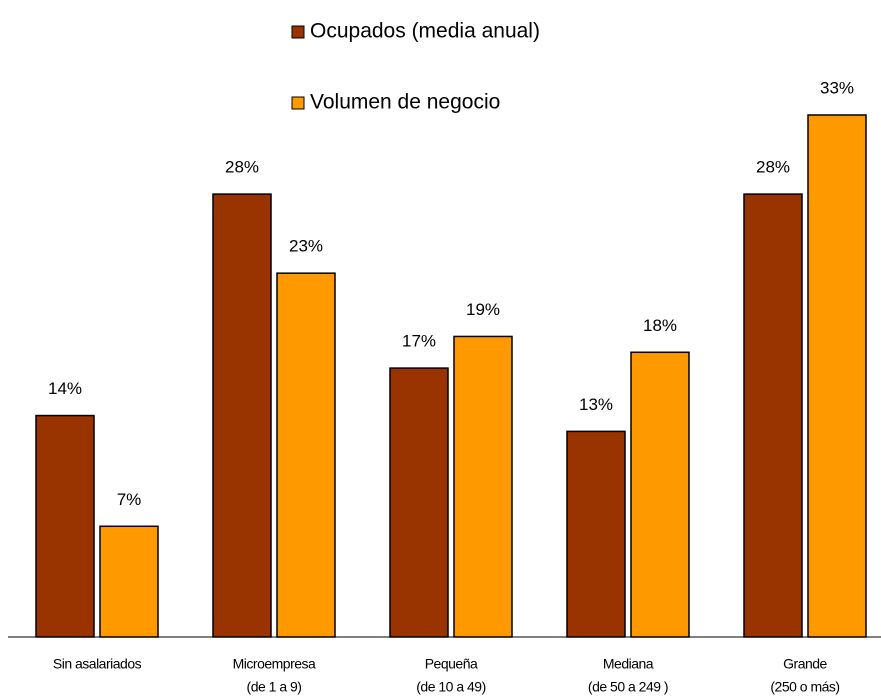 This screenshot has width=881, height=697. What do you see at coordinates (274, 687) in the screenshot?
I see `x-tick-label: (de 1 a 9)` at bounding box center [274, 687].